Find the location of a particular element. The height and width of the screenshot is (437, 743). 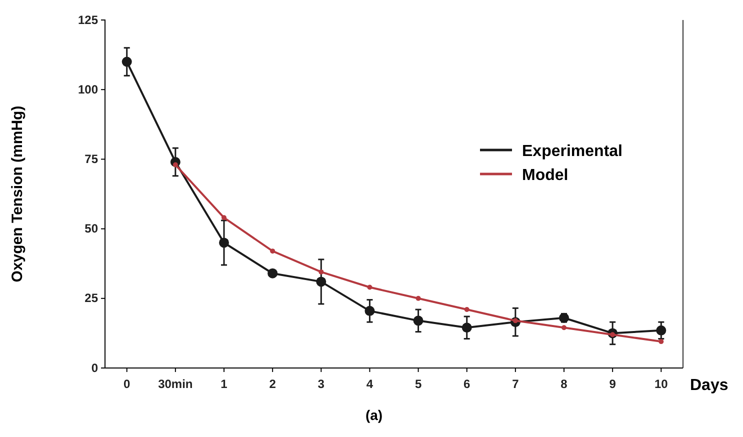

x-tick-label: 6 is located at coordinates (467, 384).